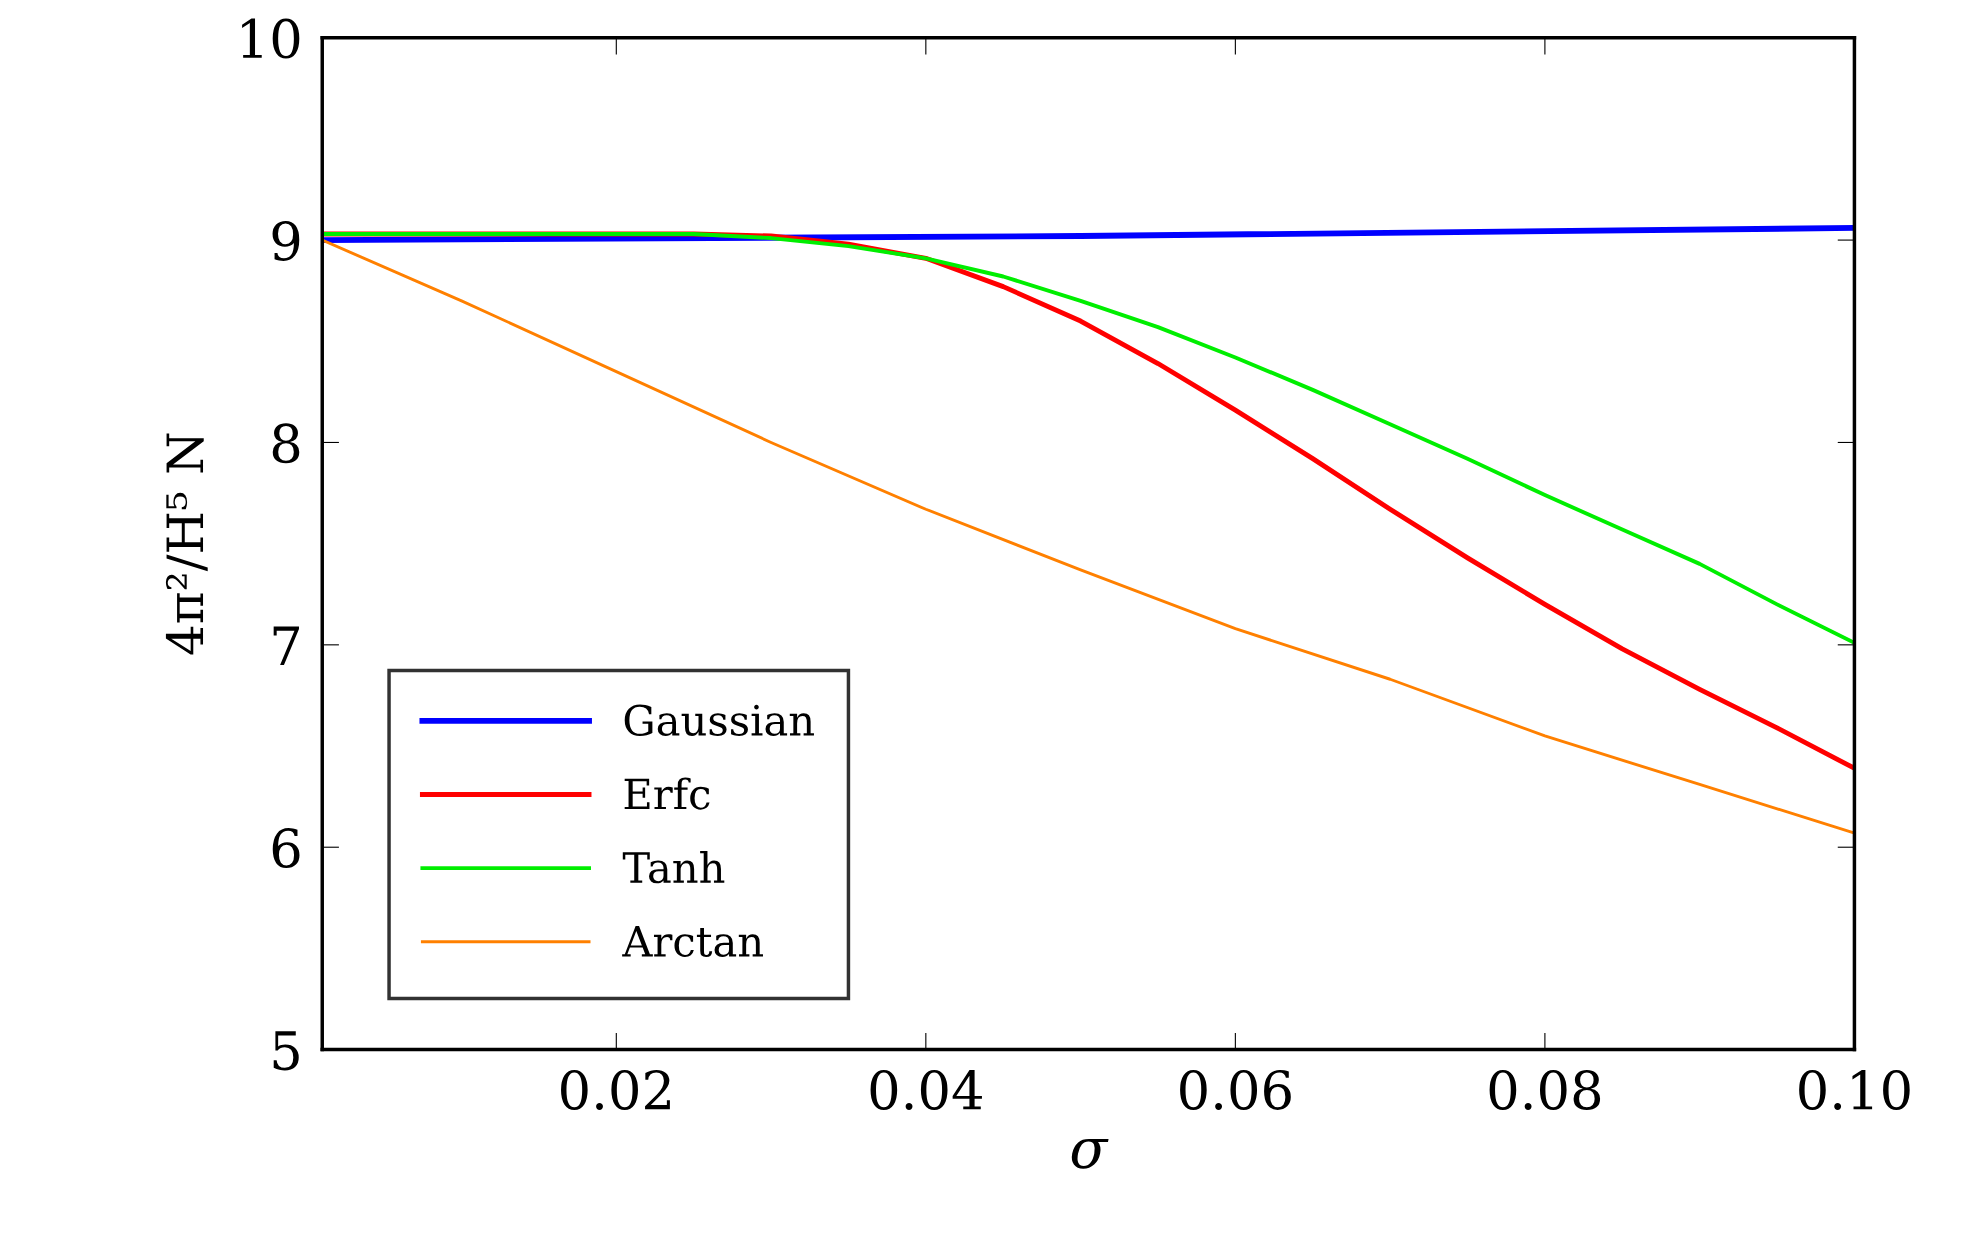  I want to click on y-tick-label: 7, so click(286, 645).